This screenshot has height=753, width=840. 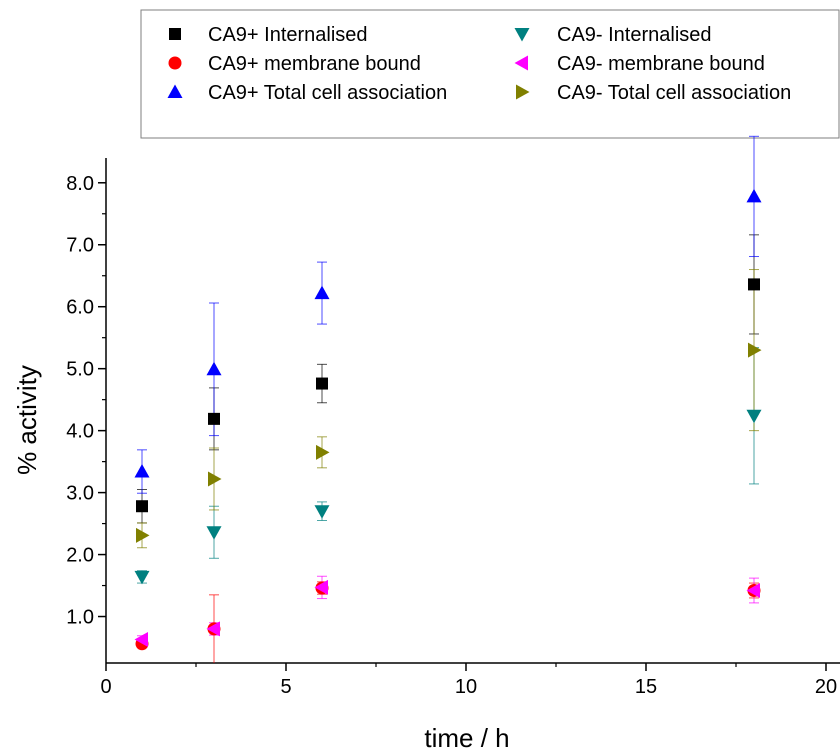 I want to click on legend-label: CA9+ membrane bound, so click(x=314, y=64).